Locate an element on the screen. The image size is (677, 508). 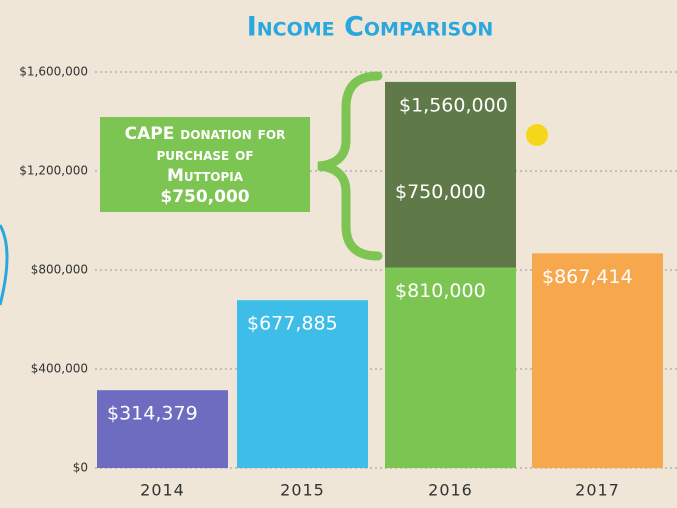
annotation-text: purchase of is located at coordinates (204, 155).